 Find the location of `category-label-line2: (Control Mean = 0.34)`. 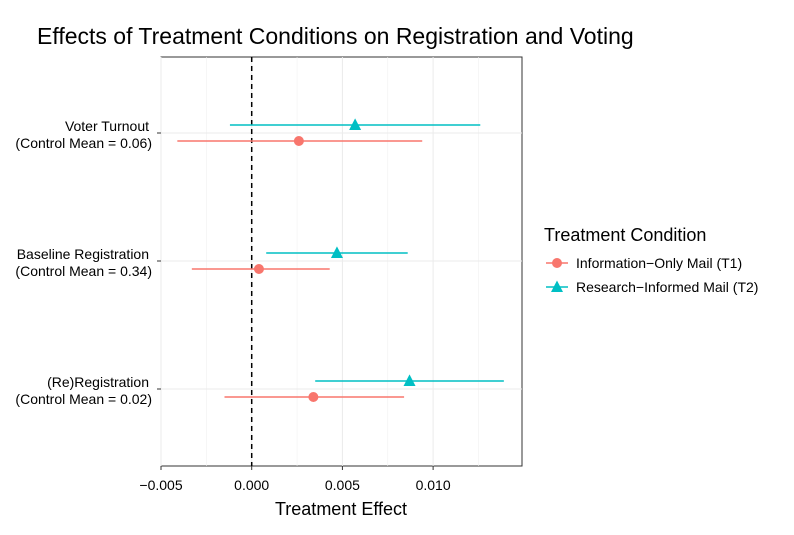

category-label-line2: (Control Mean = 0.34) is located at coordinates (83, 271).